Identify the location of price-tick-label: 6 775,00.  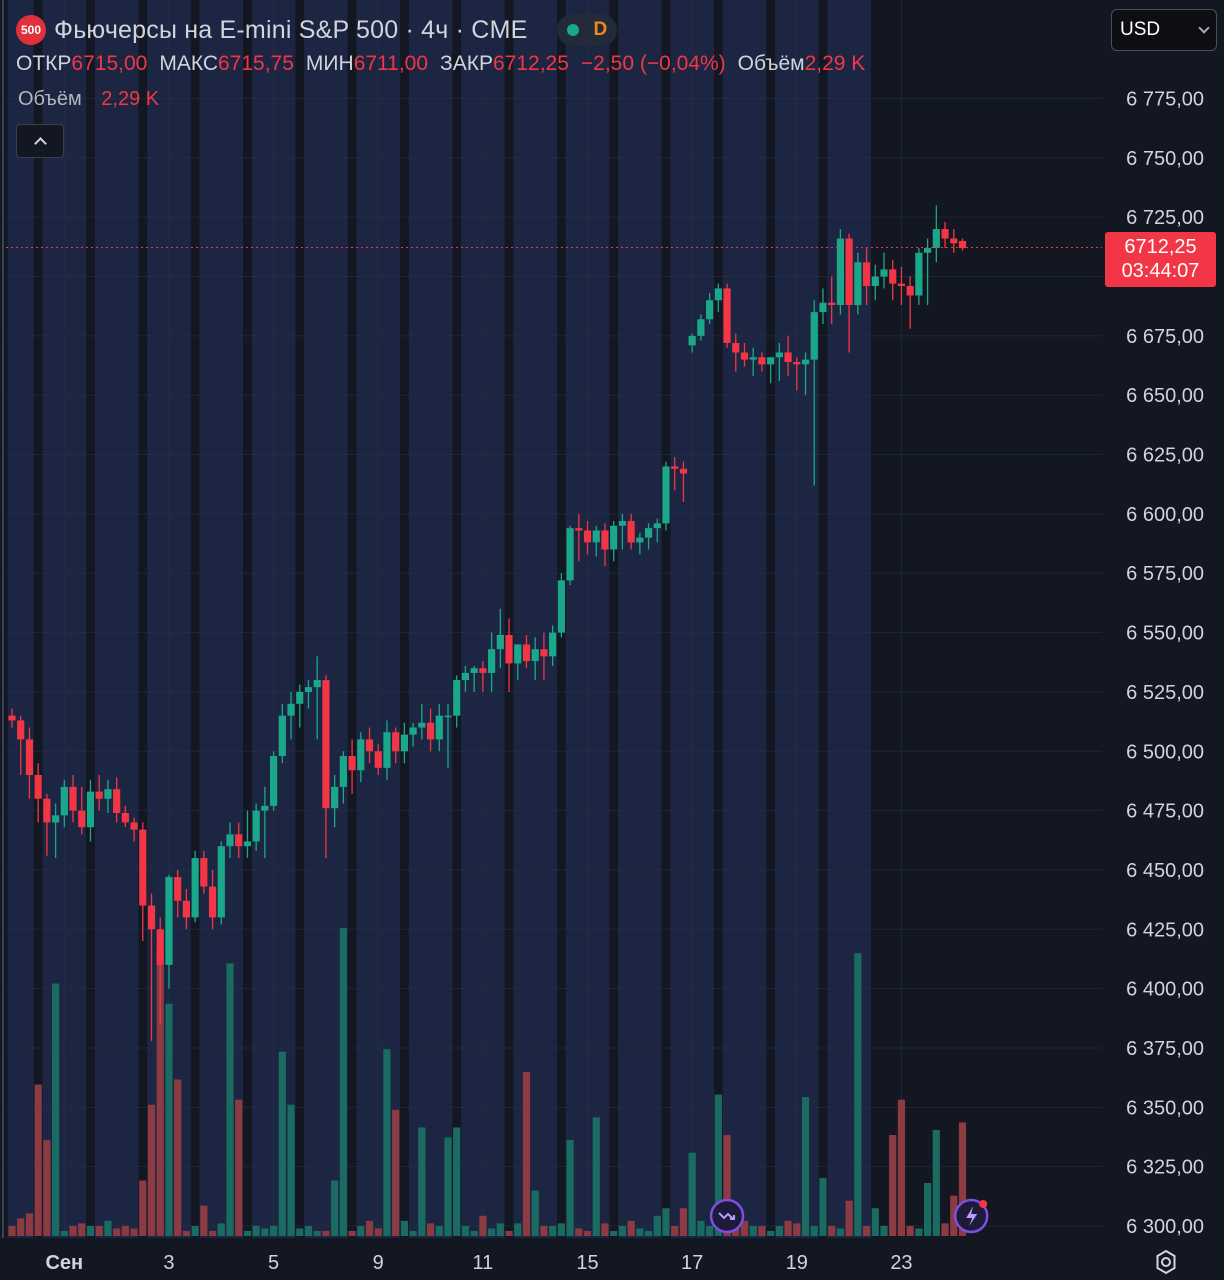
(1165, 100).